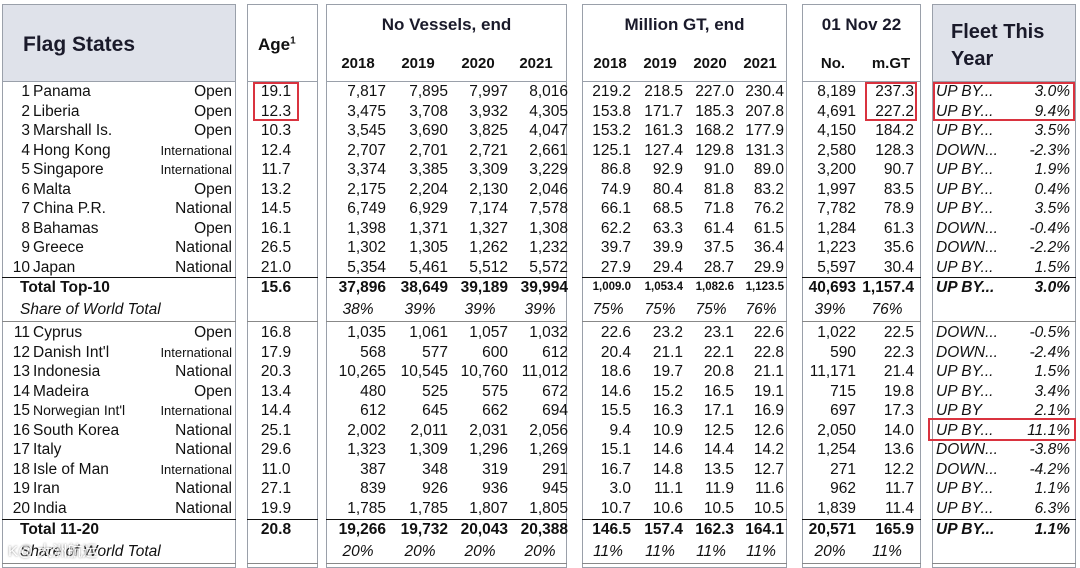 The image size is (1080, 568). Describe the element at coordinates (899, 488) in the screenshot. I see `current-mgt: 11.7` at that location.